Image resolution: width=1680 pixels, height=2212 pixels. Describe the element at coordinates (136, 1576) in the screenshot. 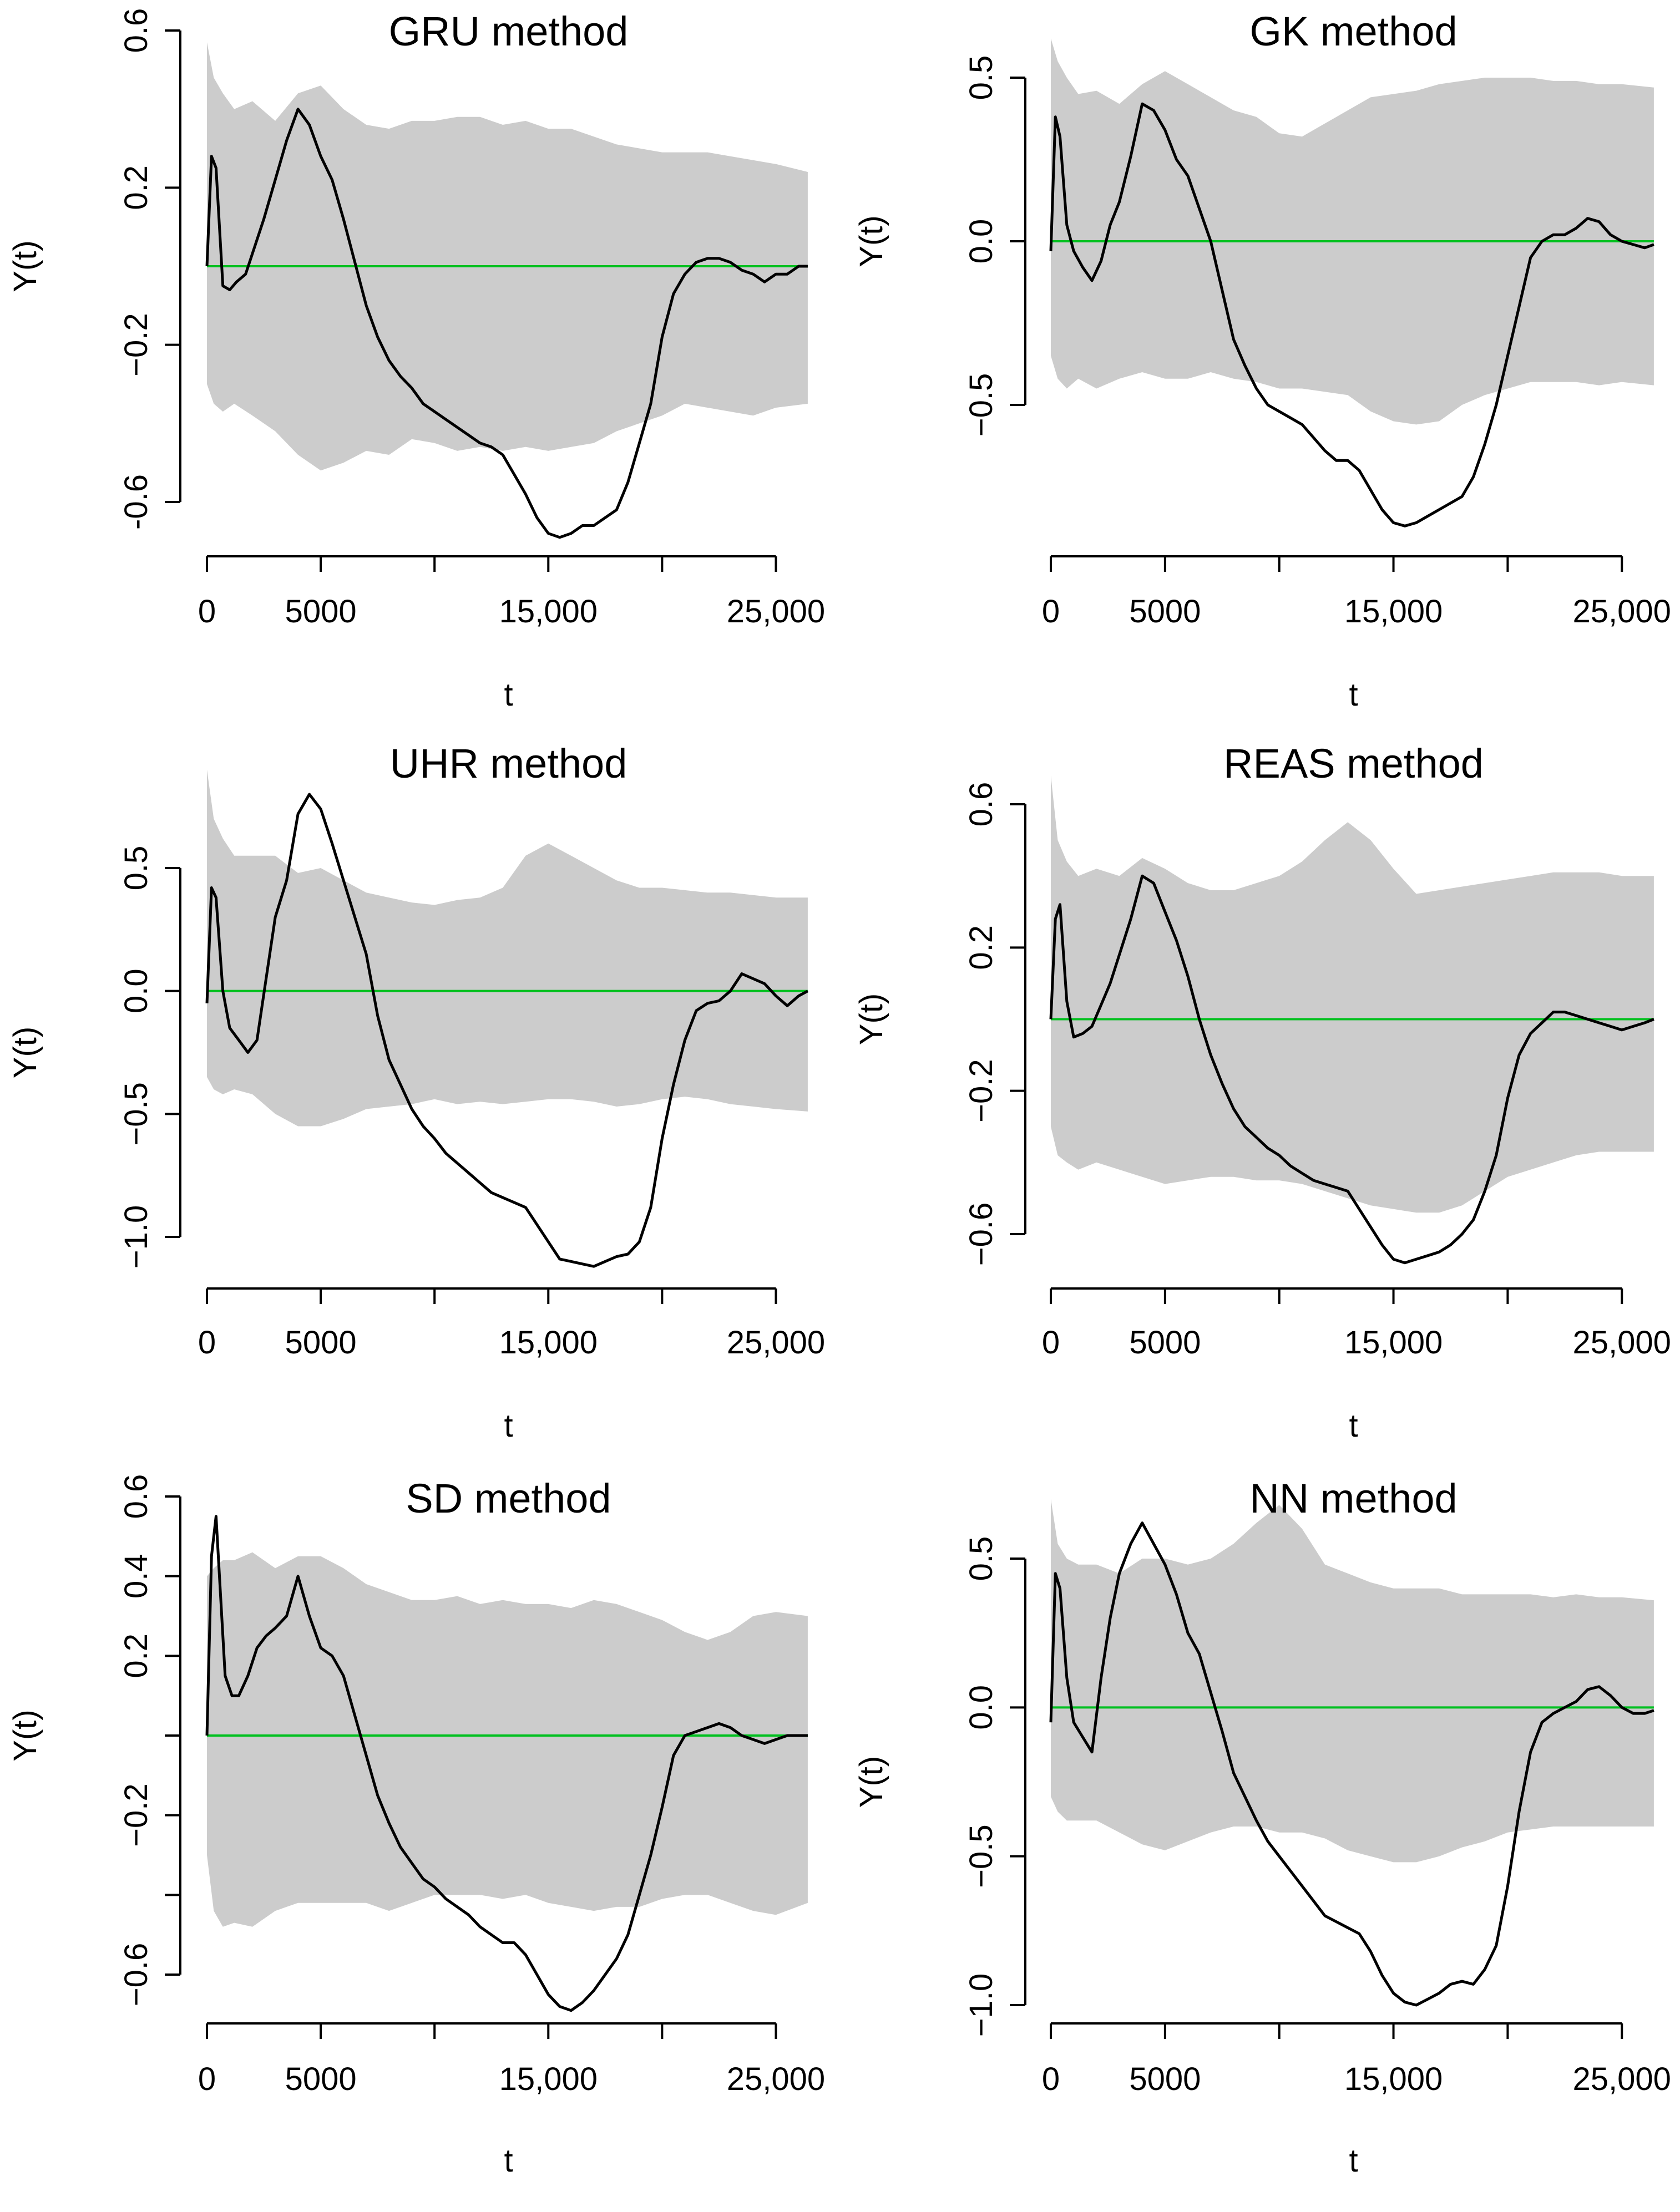

I see `y-tick-label: 0.4` at that location.